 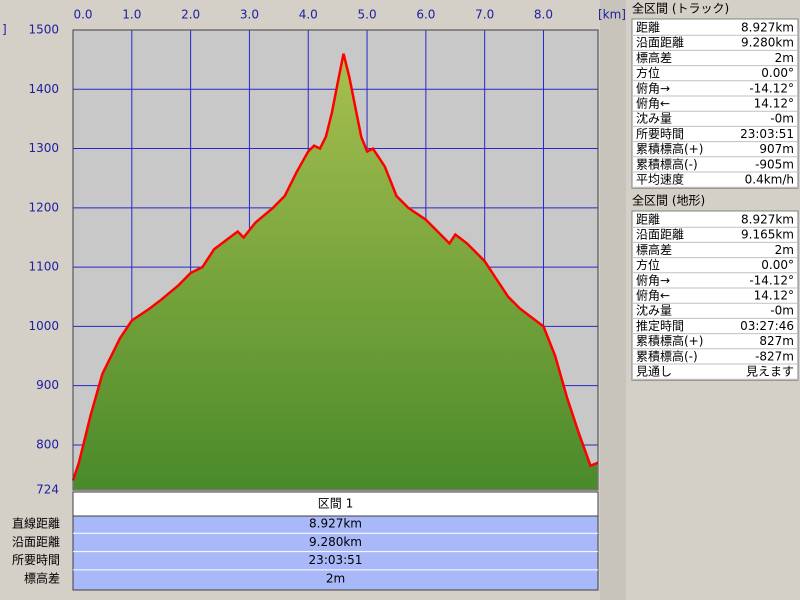 What do you see at coordinates (613, 300) in the screenshot?
I see `splitter` at bounding box center [613, 300].